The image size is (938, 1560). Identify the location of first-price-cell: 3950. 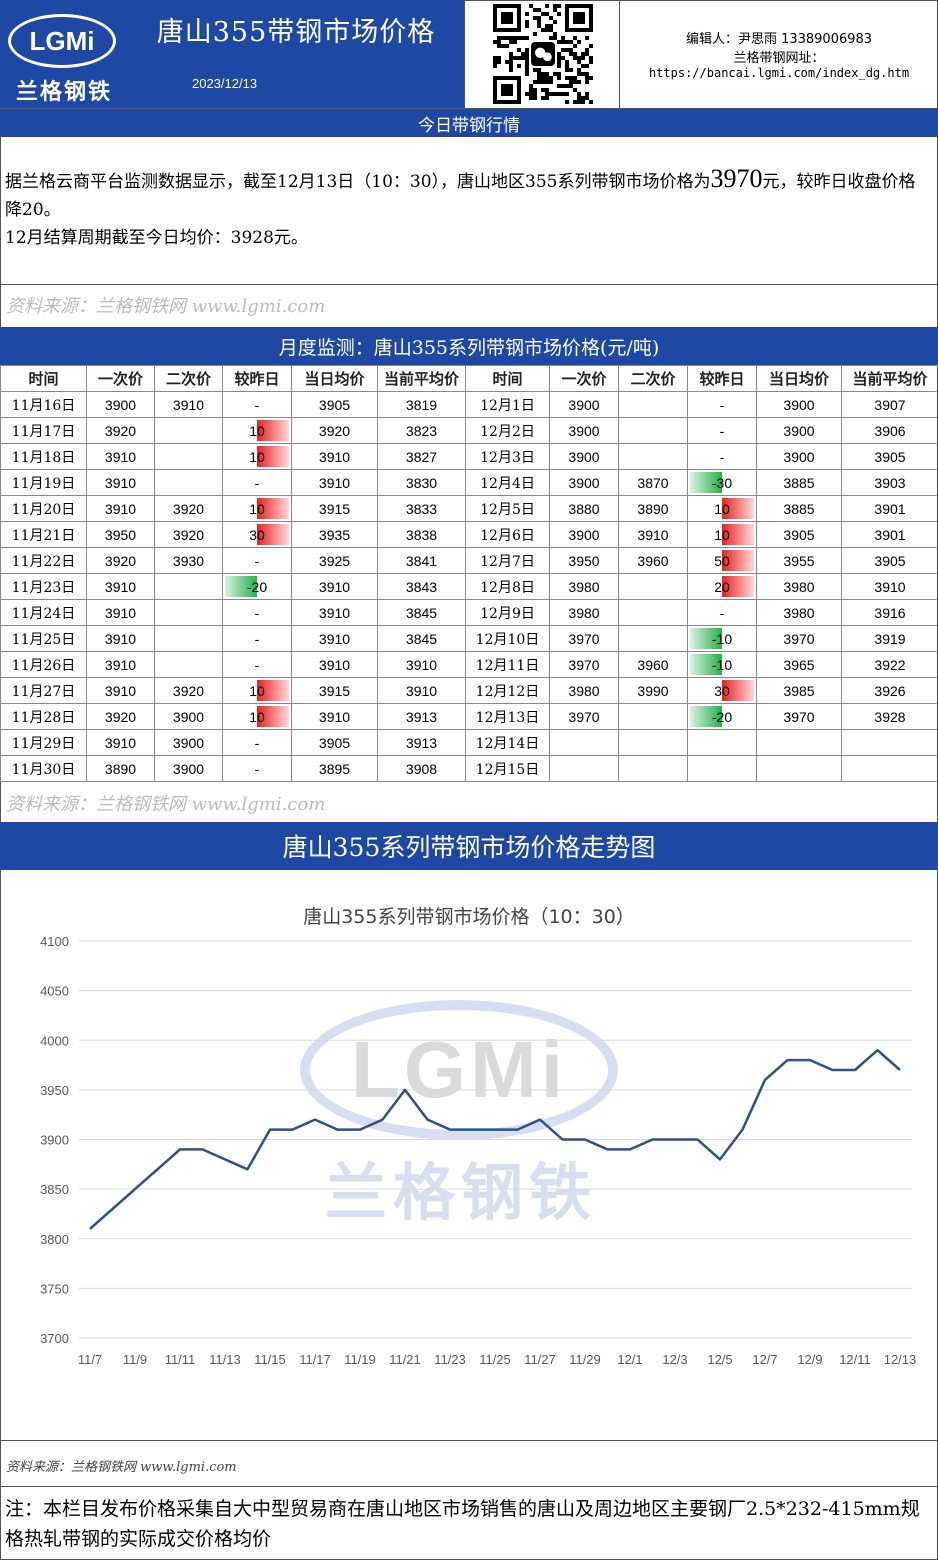
(120, 534).